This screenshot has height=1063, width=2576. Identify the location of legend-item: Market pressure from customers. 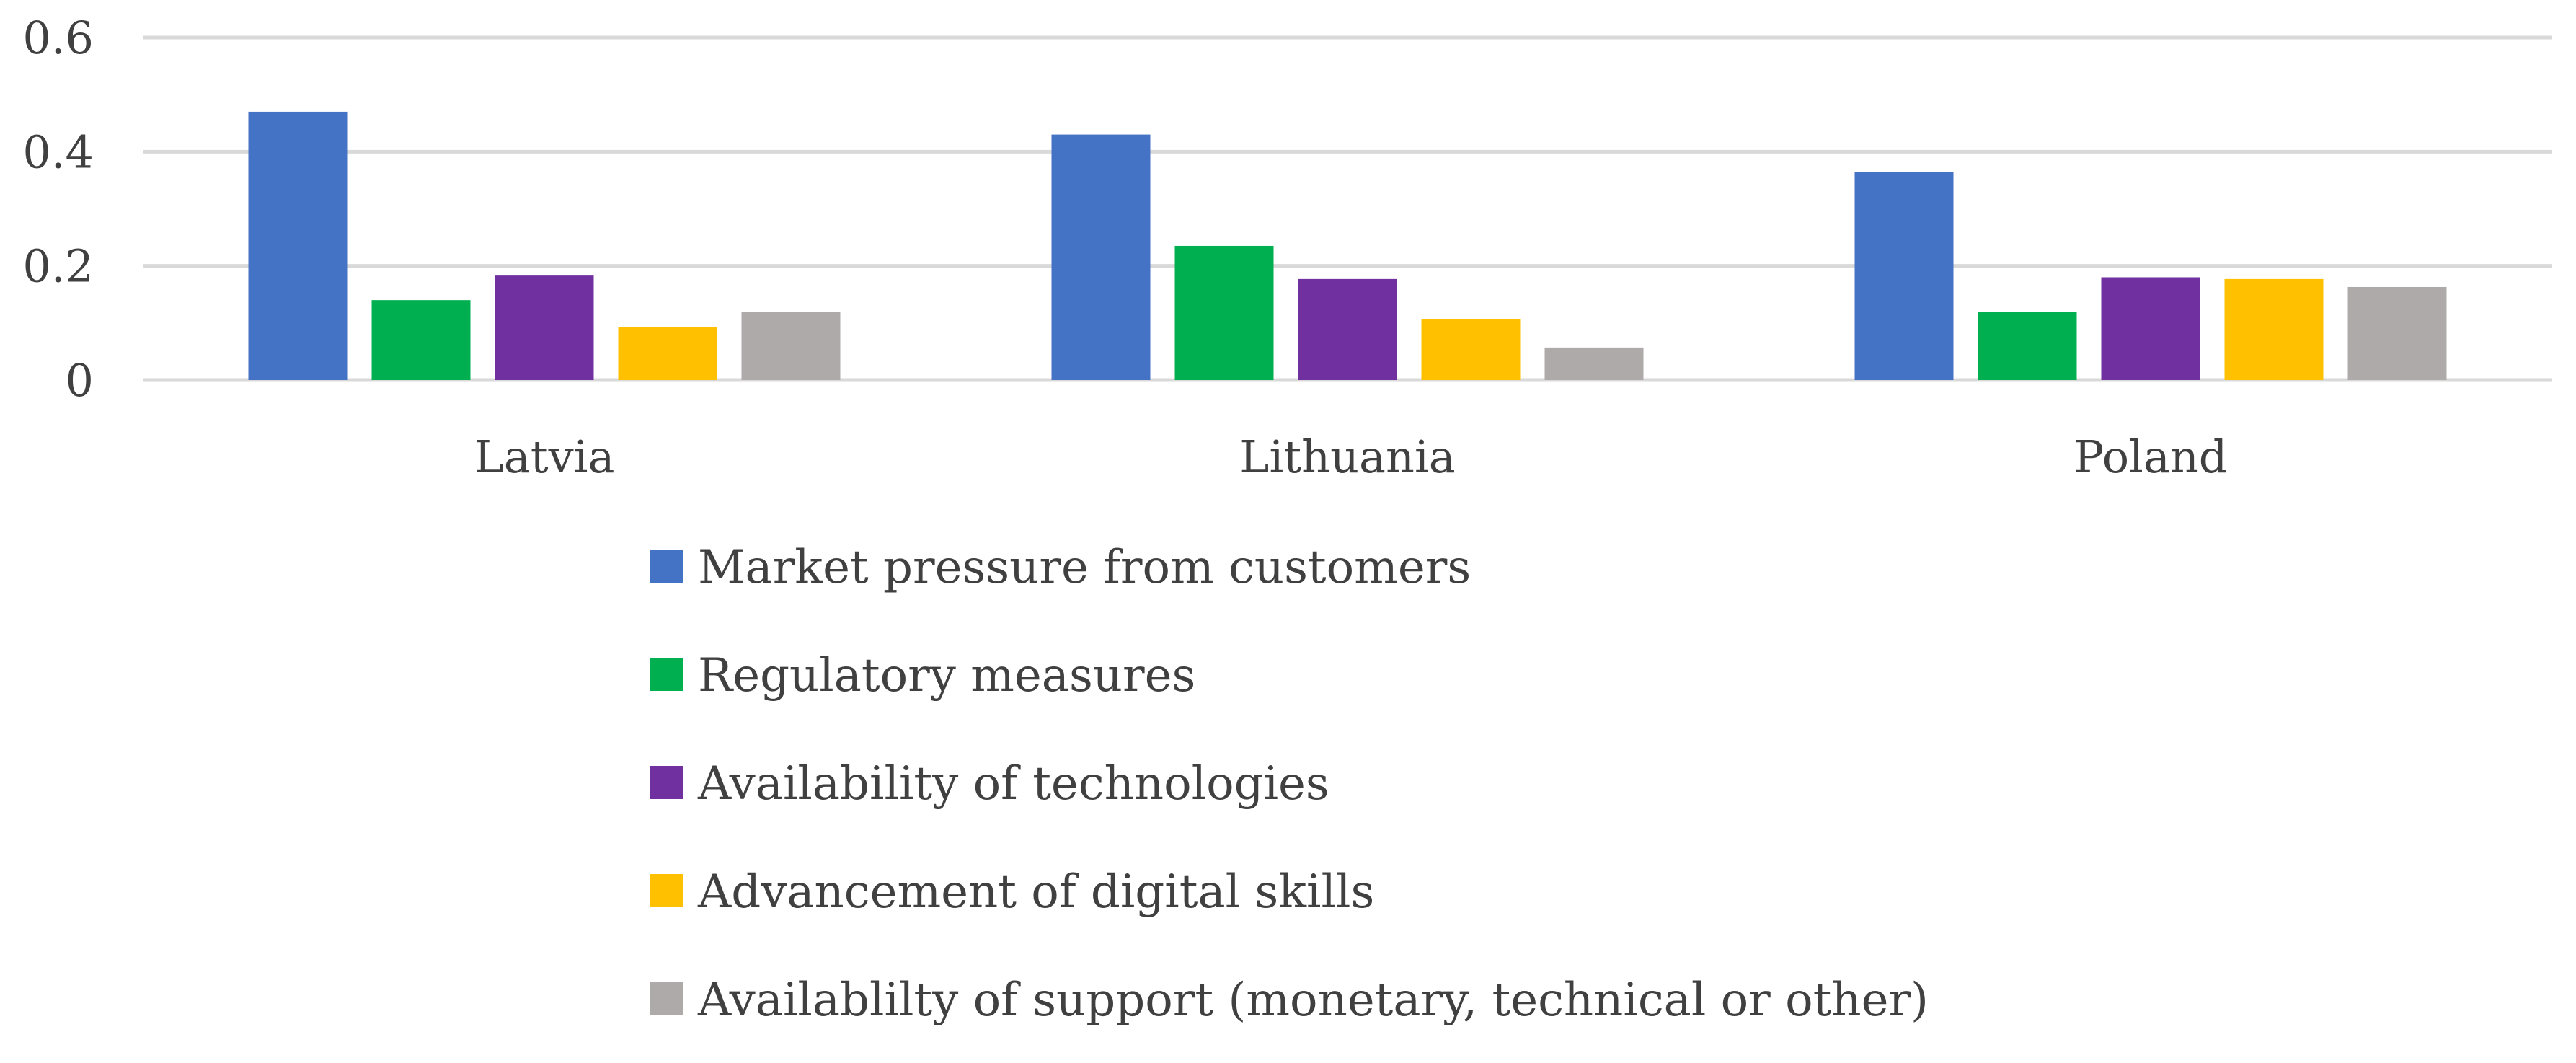
(1060, 567).